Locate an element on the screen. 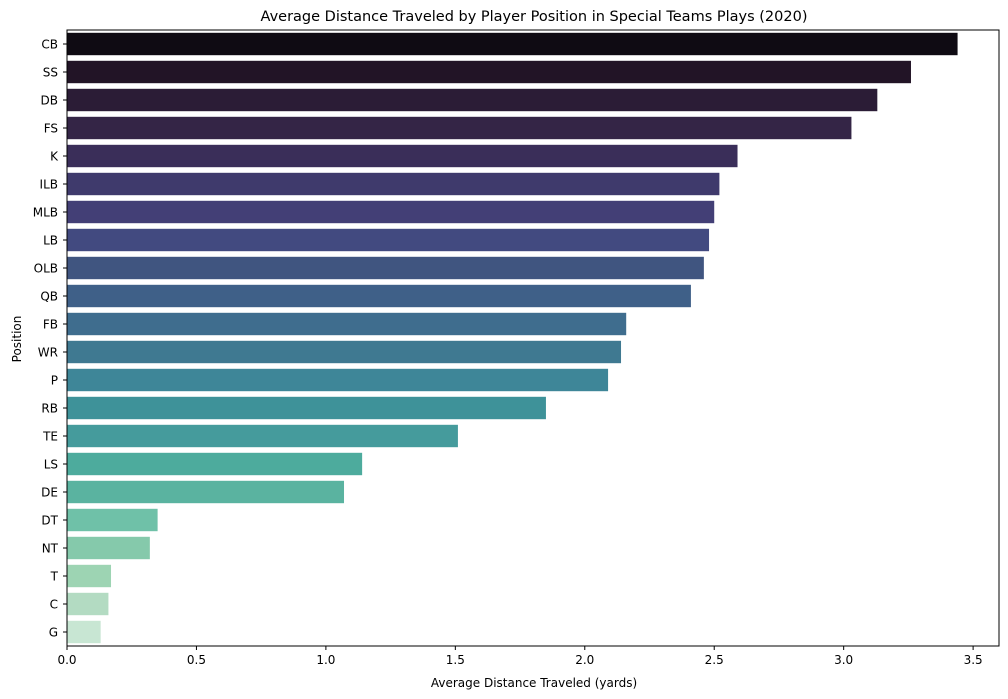 Image resolution: width=1008 pixels, height=699 pixels. bar-nt is located at coordinates (108, 548).